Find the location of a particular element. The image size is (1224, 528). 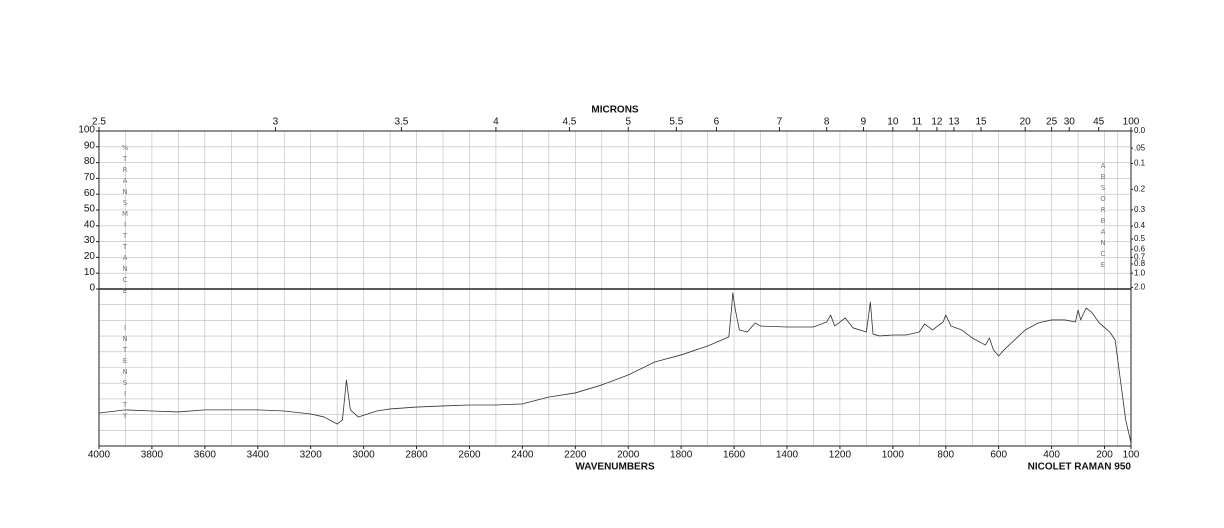

x-tick-label: 2800 is located at coordinates (416, 455).